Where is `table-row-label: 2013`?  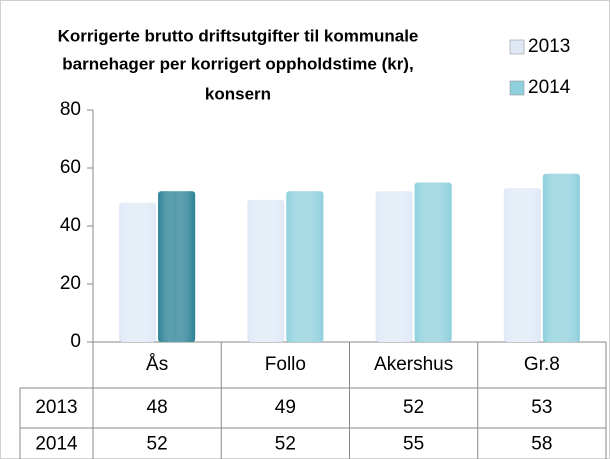
table-row-label: 2013 is located at coordinates (56, 407).